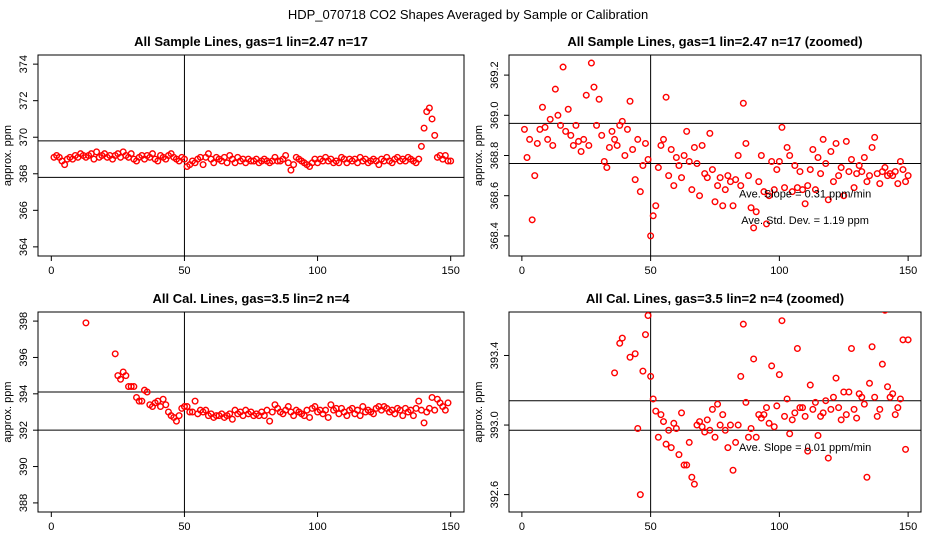 The height and width of the screenshot is (540, 936). What do you see at coordinates (24, 394) in the screenshot?
I see `y-tick-label: 394` at bounding box center [24, 394].